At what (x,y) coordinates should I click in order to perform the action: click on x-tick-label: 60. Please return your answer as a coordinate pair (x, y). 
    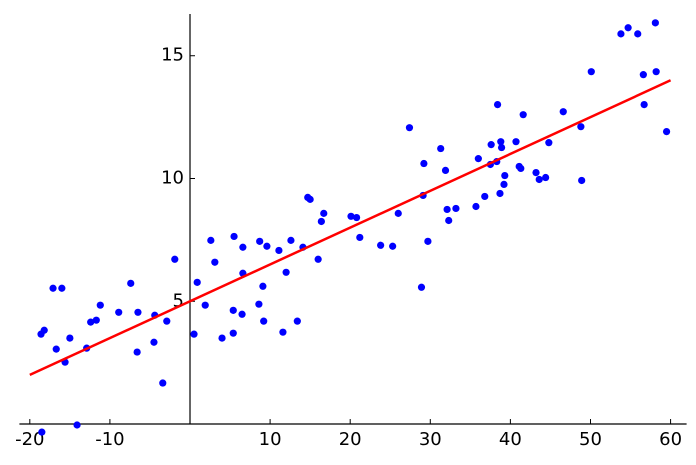
    Looking at the image, I should click on (670, 439).